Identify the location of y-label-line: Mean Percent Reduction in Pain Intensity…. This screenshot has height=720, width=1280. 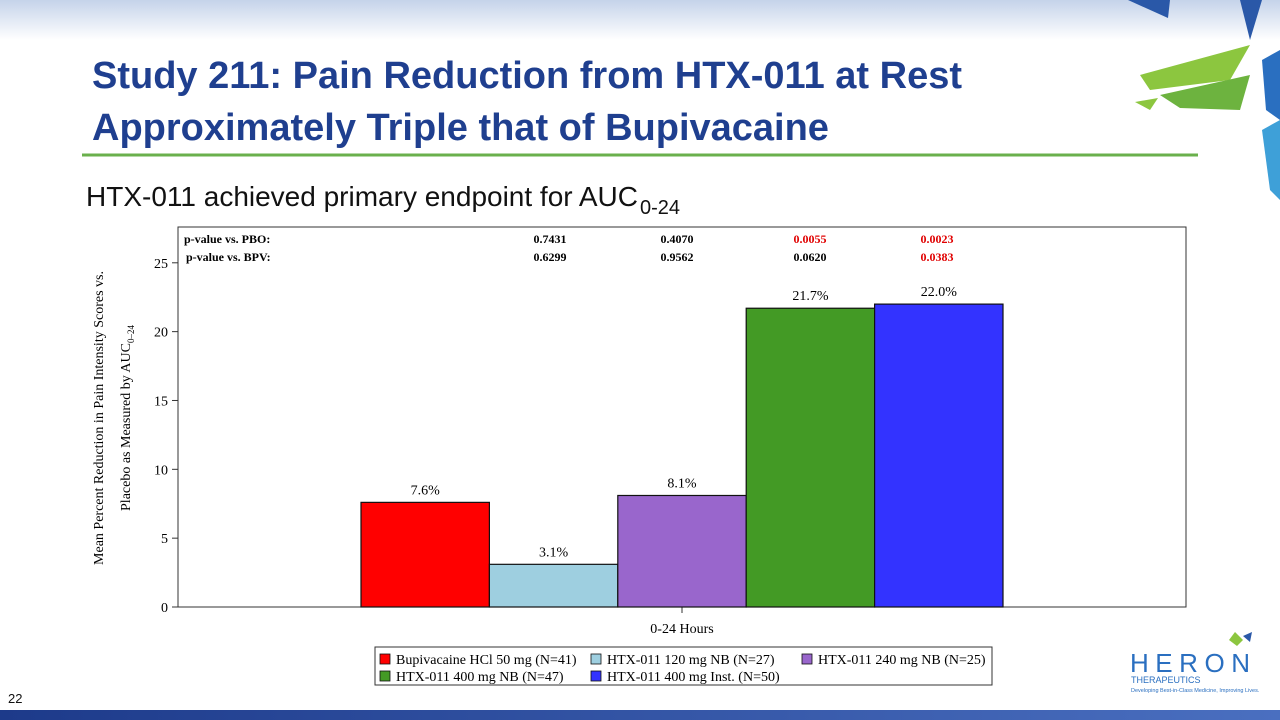
(99, 418).